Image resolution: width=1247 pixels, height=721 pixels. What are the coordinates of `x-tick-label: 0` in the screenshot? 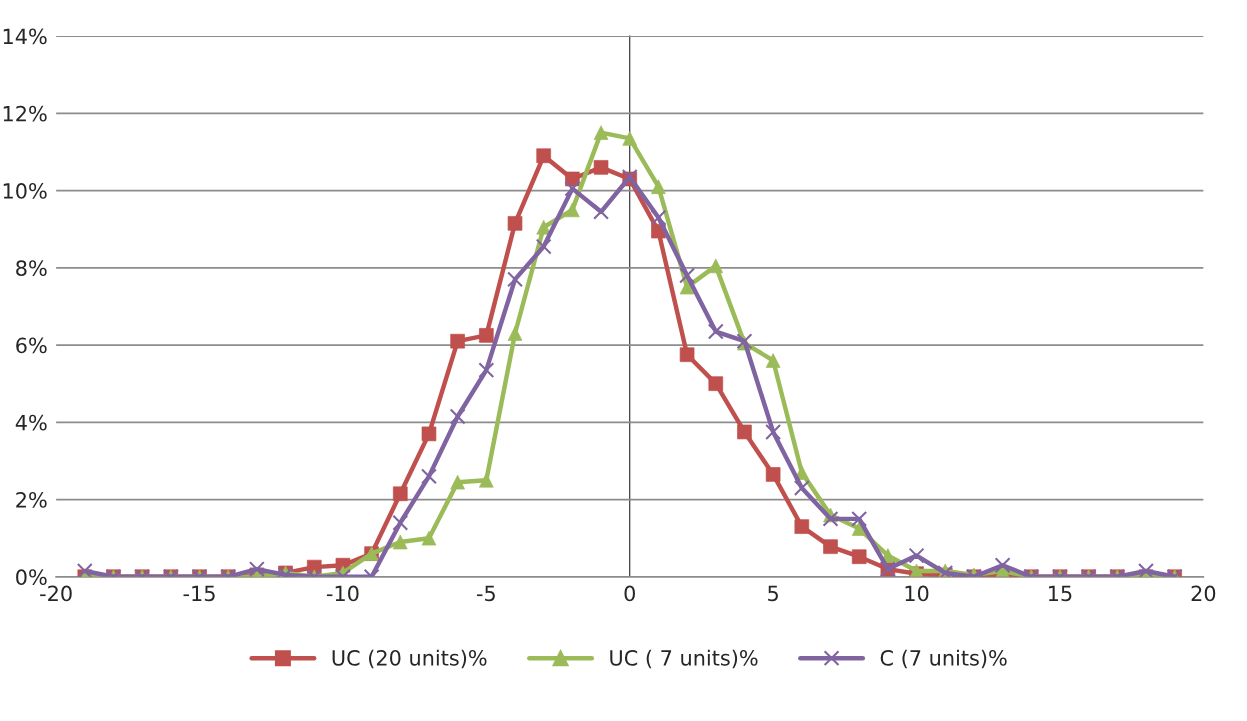 It's located at (629, 593).